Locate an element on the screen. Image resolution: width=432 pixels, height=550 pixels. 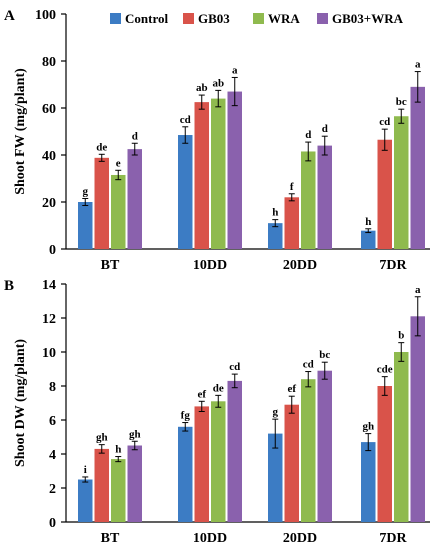
panel-label: B is located at coordinates (9, 286).